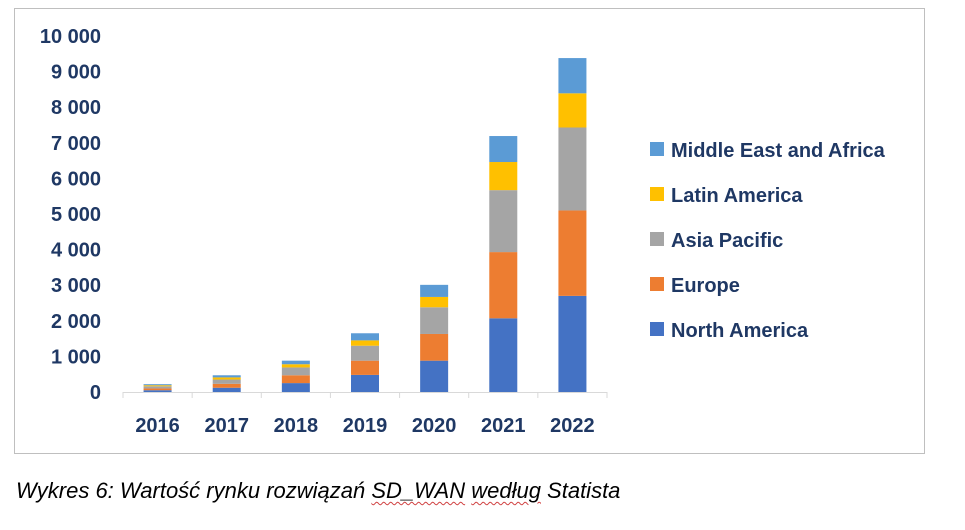  Describe the element at coordinates (737, 196) in the screenshot. I see `legend-label: Latin America` at that location.